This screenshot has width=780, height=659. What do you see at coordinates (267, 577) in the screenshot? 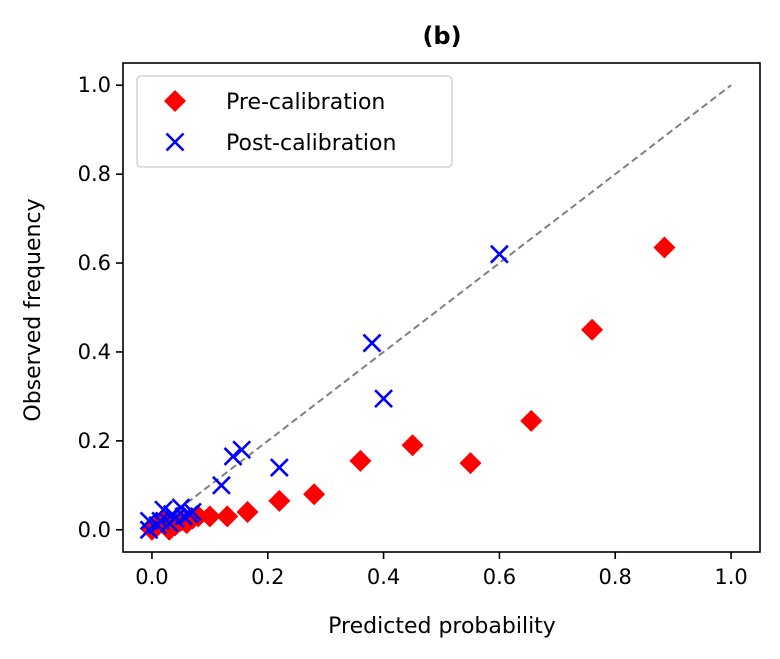
I see `x-tick-label: 0.2` at bounding box center [267, 577].